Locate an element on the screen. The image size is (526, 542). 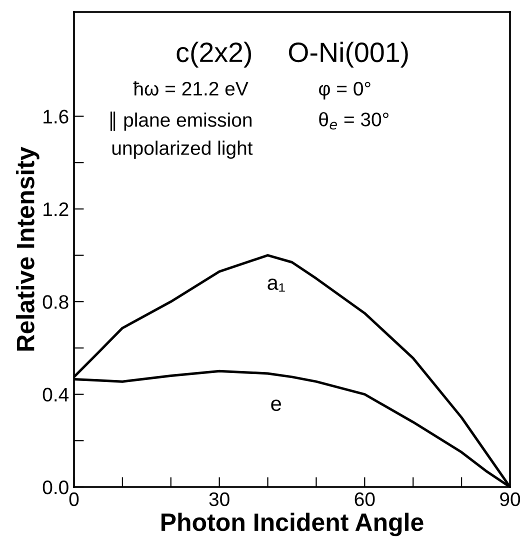
annotation: θ$_{e}$ = 30° is located at coordinates (353, 121).